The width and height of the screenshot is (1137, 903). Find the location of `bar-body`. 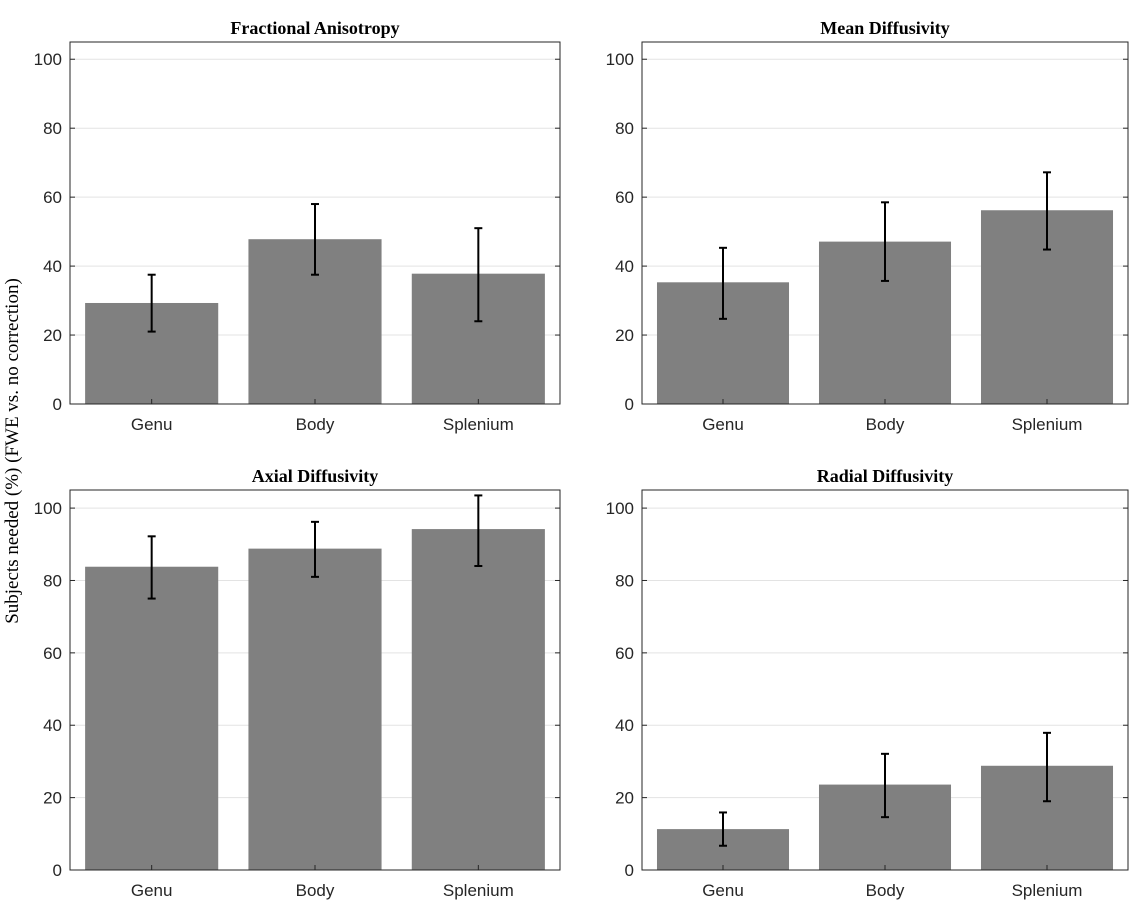

bar-body is located at coordinates (315, 709).